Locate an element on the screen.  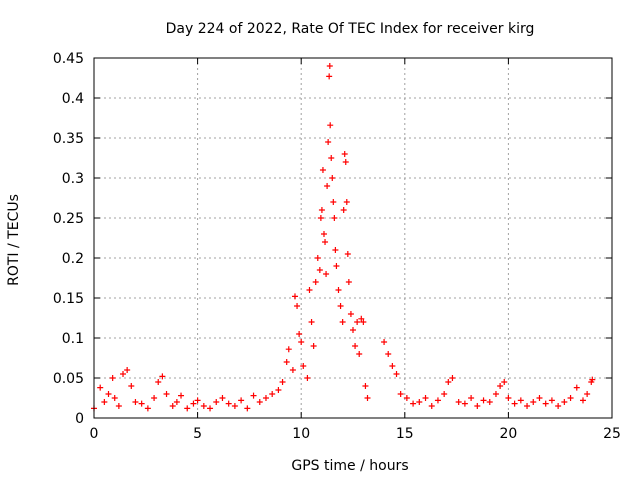
x-tick-label: 10 is located at coordinates (301, 434).